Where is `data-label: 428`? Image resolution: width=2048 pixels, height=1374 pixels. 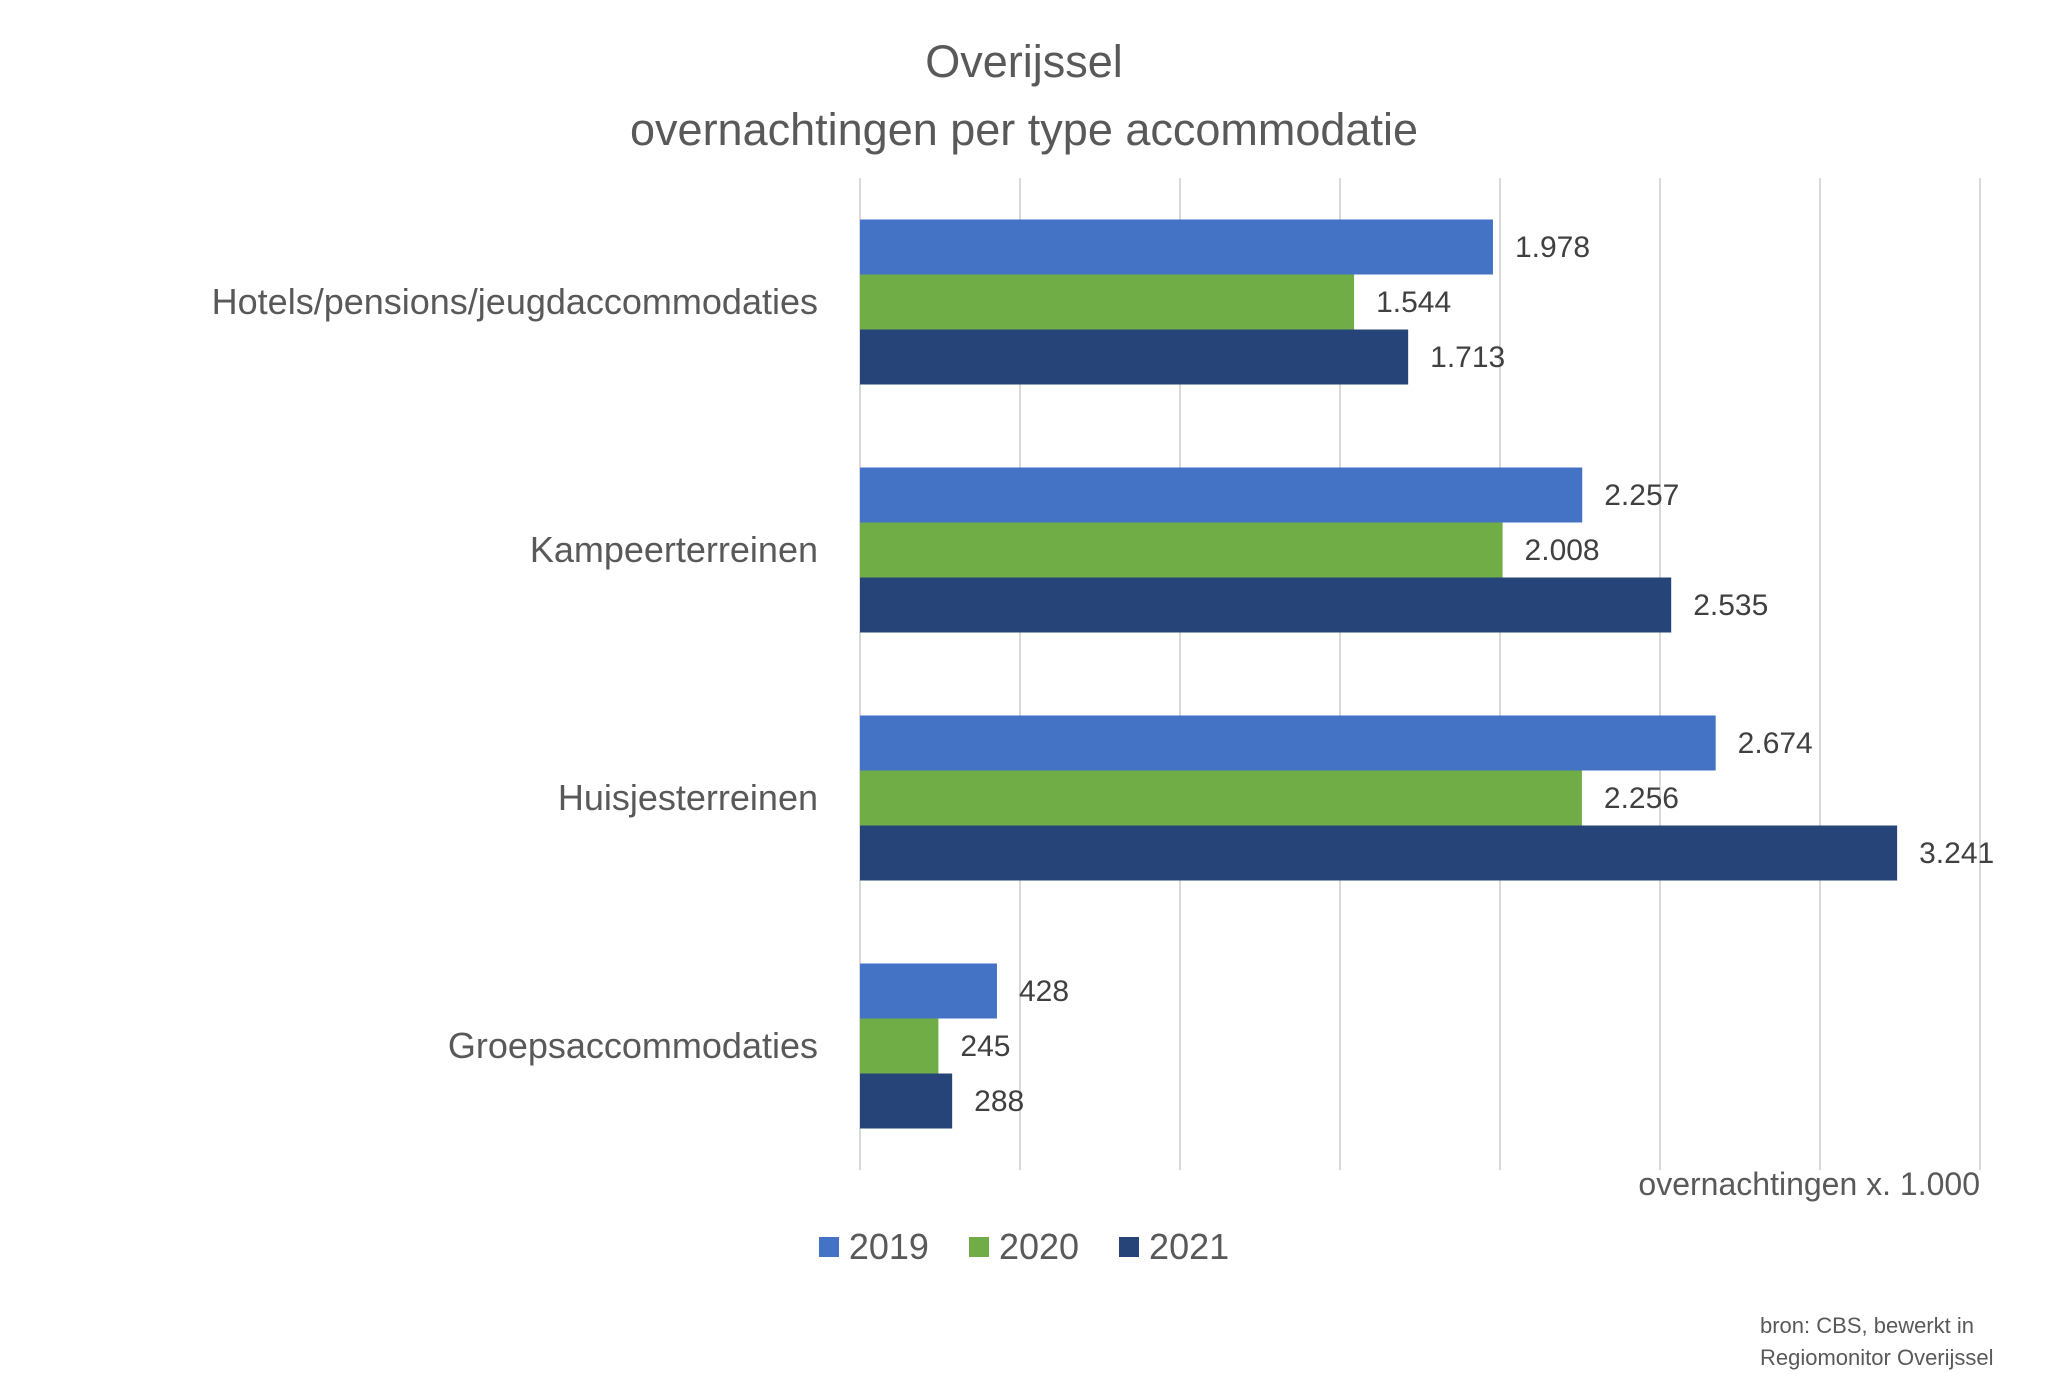 data-label: 428 is located at coordinates (1044, 991).